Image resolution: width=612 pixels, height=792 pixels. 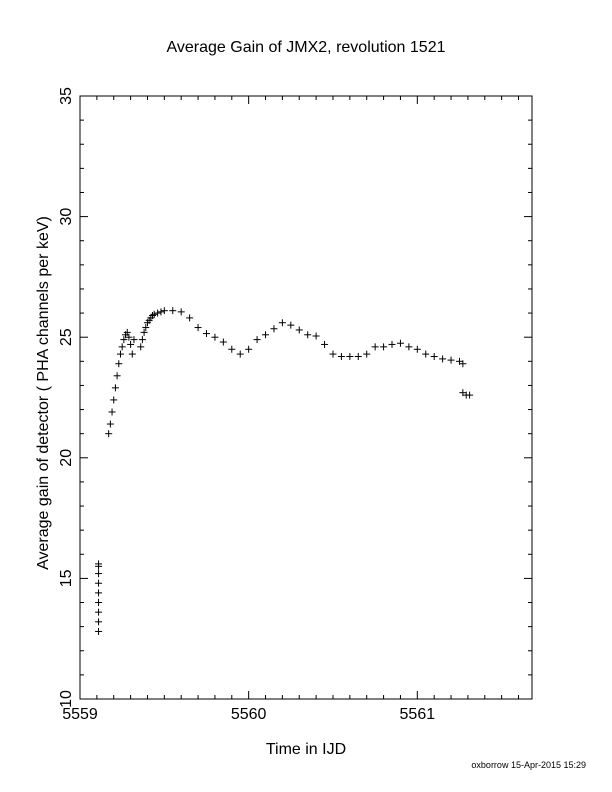 I want to click on y-tick-label: 25, so click(x=66, y=337).